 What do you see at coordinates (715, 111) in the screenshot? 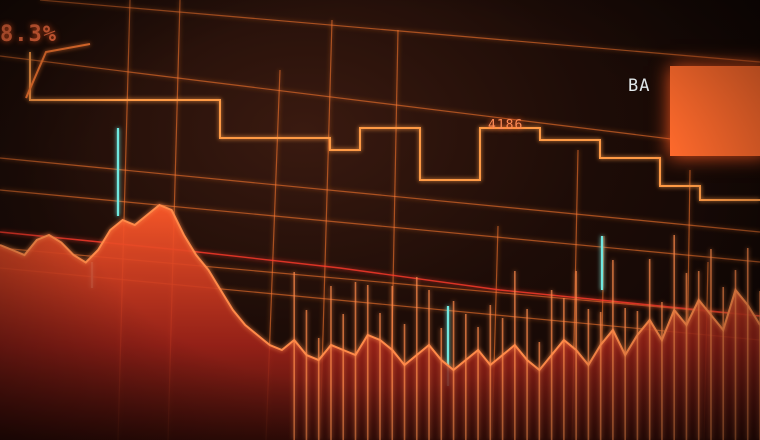
I see `orange-panel-block` at bounding box center [715, 111].